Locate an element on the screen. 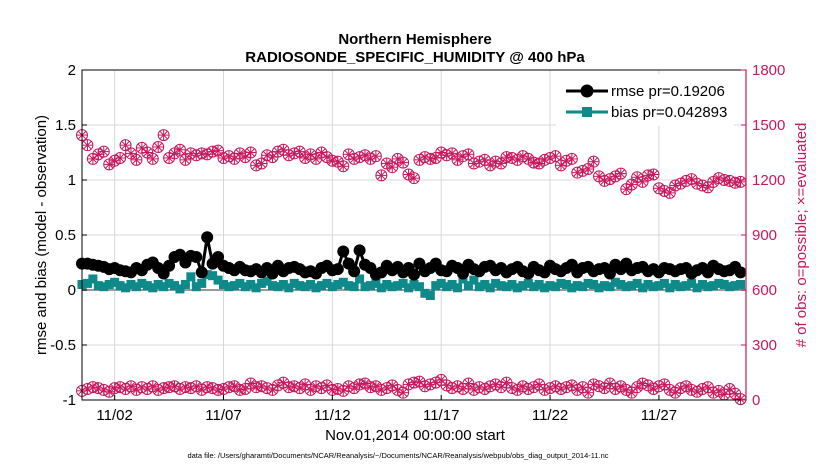 The height and width of the screenshot is (470, 830). rmse-series is located at coordinates (411, 256).